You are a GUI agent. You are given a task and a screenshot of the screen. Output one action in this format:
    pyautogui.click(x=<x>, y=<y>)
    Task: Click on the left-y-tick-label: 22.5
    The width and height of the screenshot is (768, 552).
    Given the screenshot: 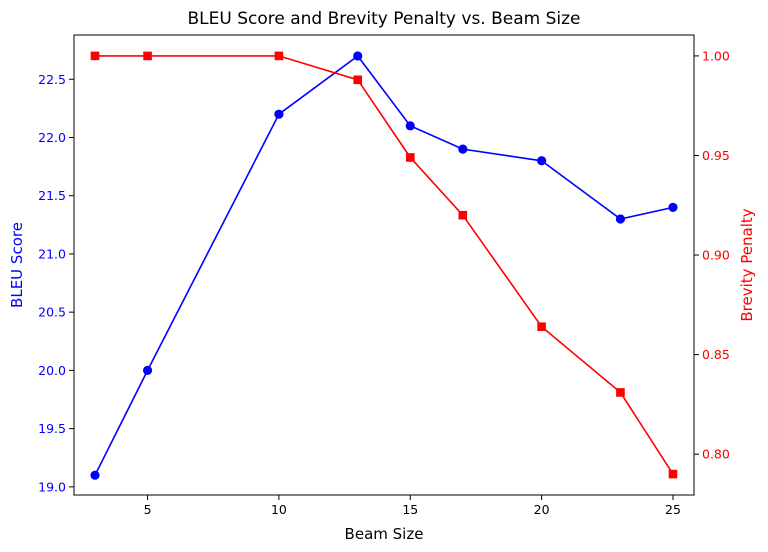 What is the action you would take?
    pyautogui.click(x=52, y=79)
    